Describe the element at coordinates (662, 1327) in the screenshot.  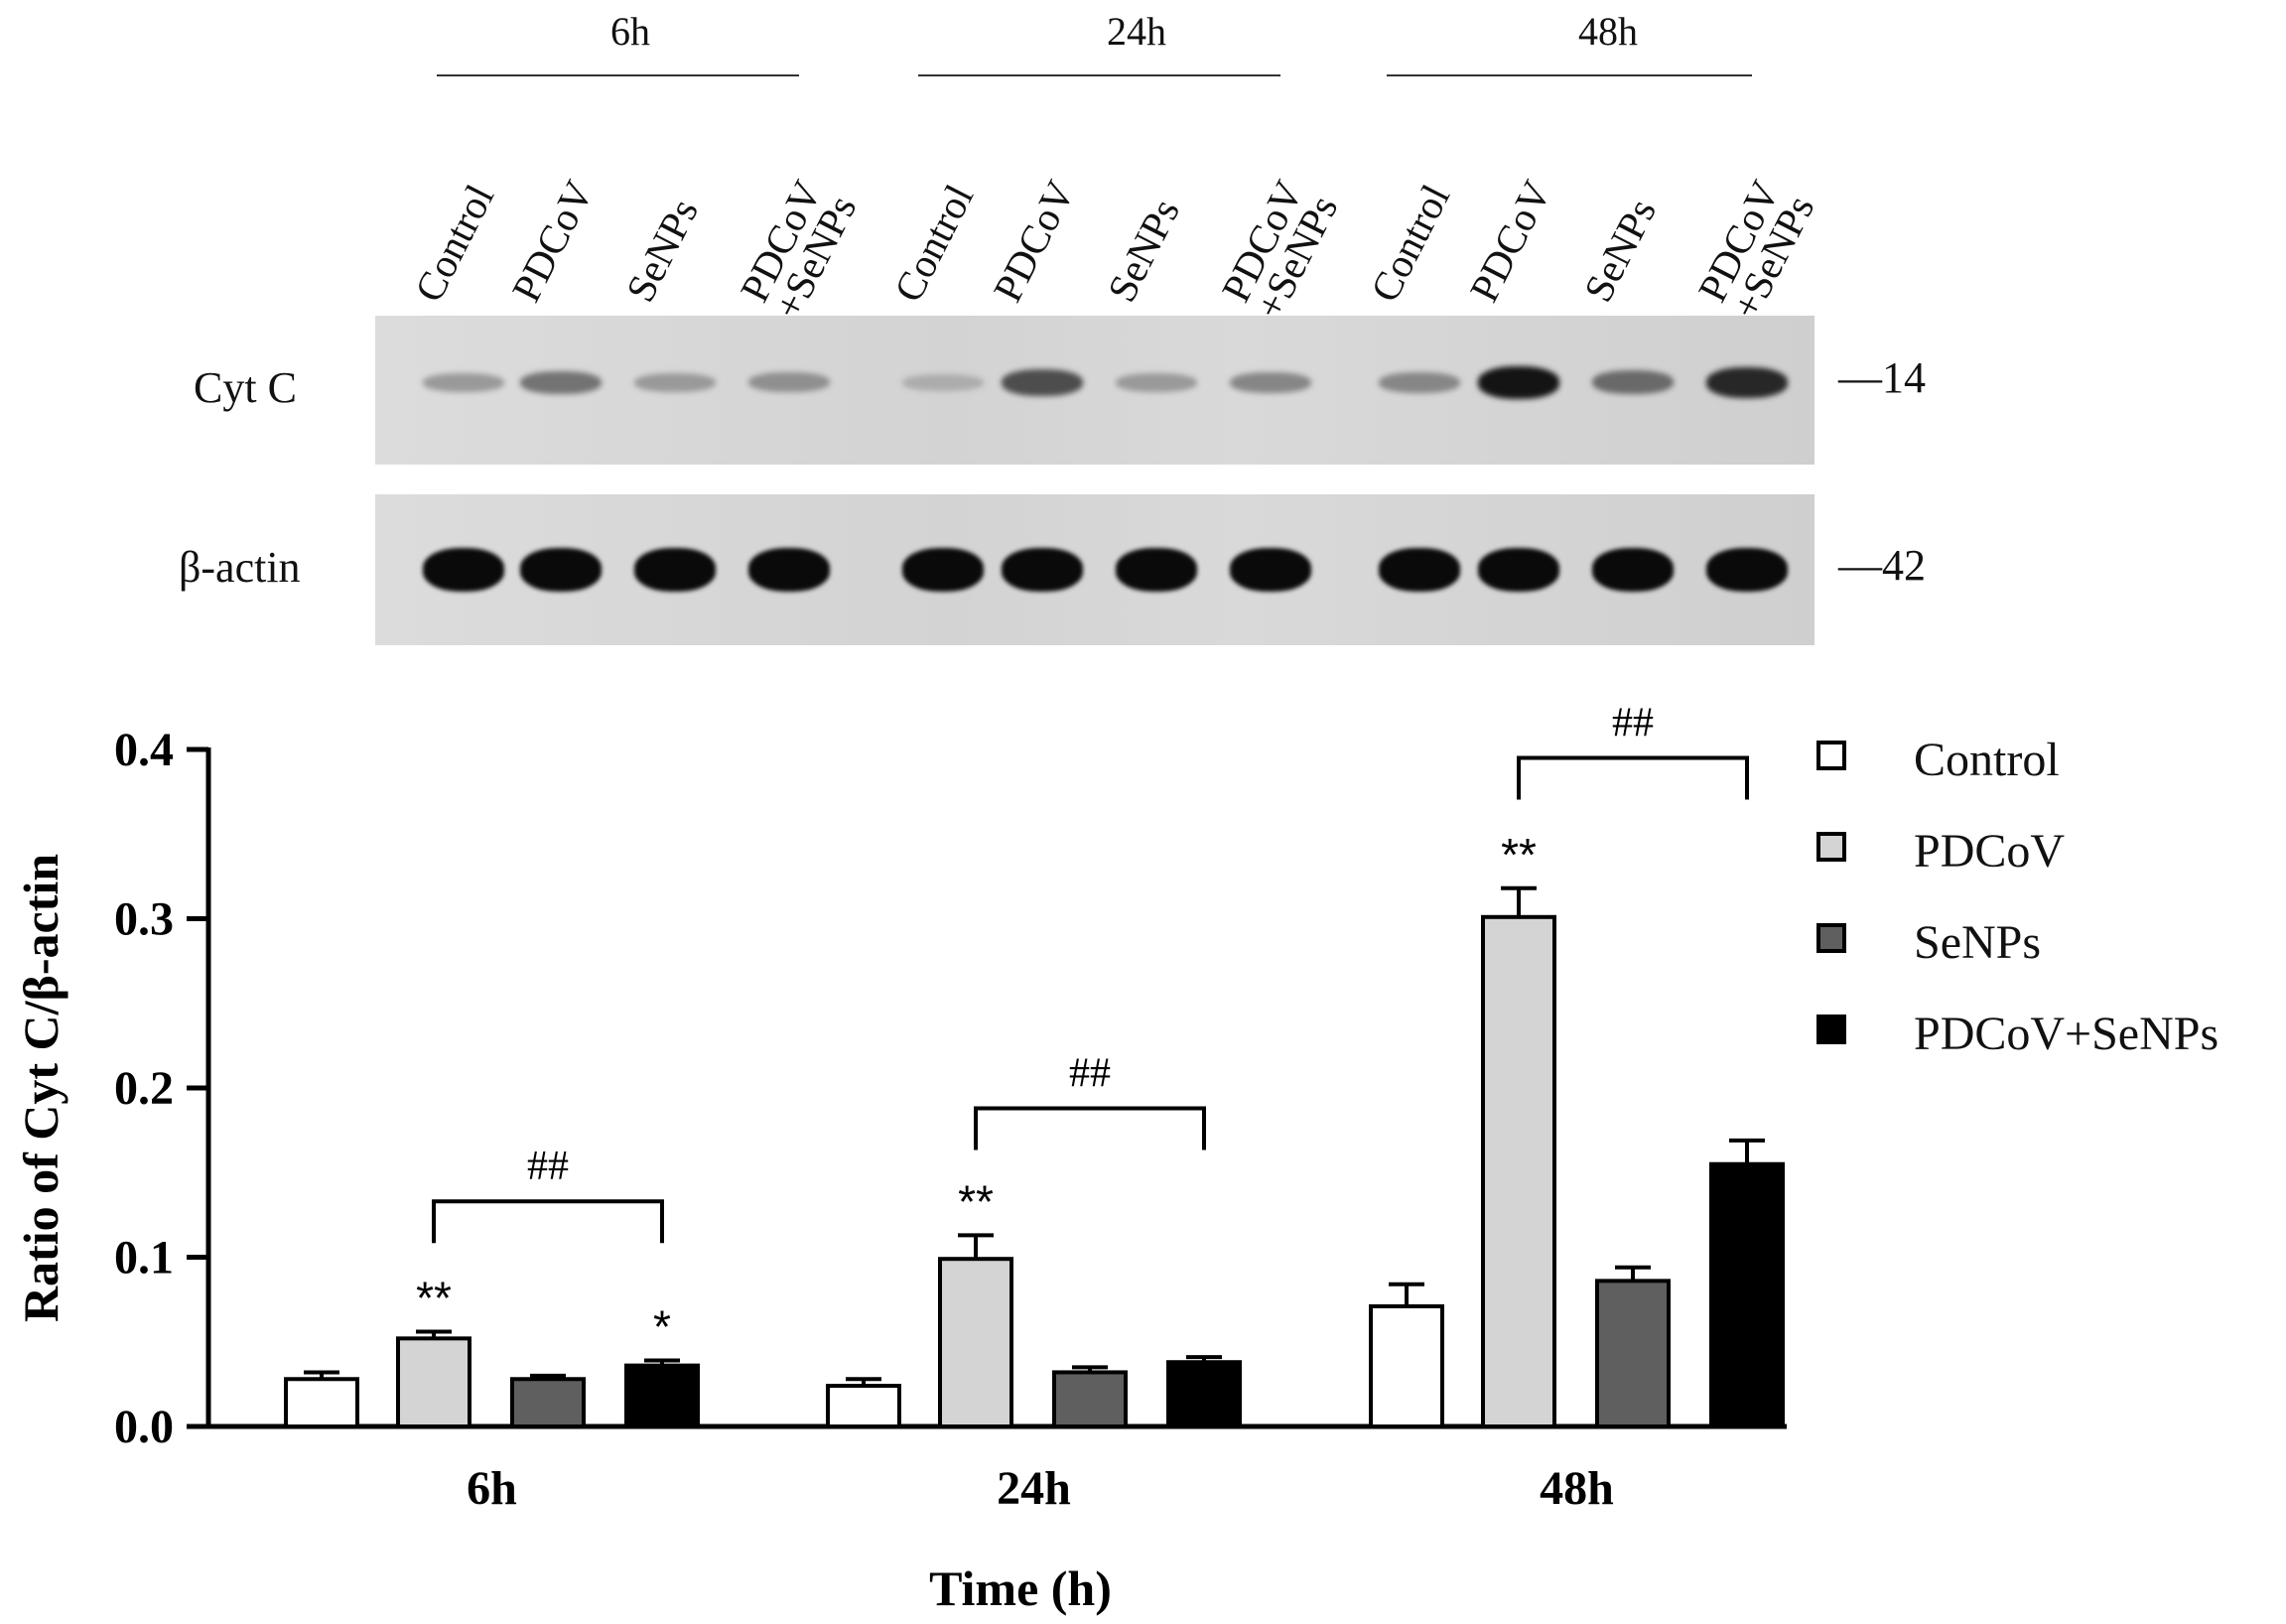
I see `significance-label: *` at that location.